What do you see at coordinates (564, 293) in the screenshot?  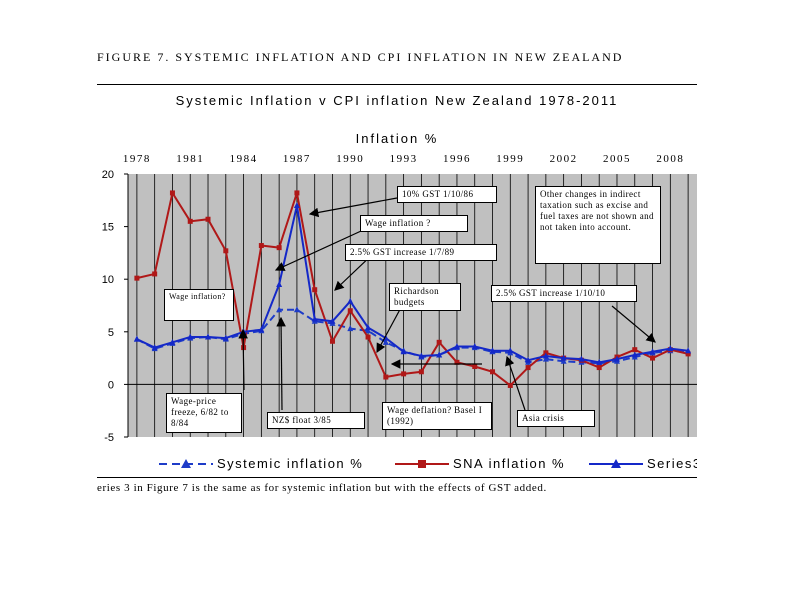 I see `annotation-gst-2010: 2.5% GST increase 1/10/10` at bounding box center [564, 293].